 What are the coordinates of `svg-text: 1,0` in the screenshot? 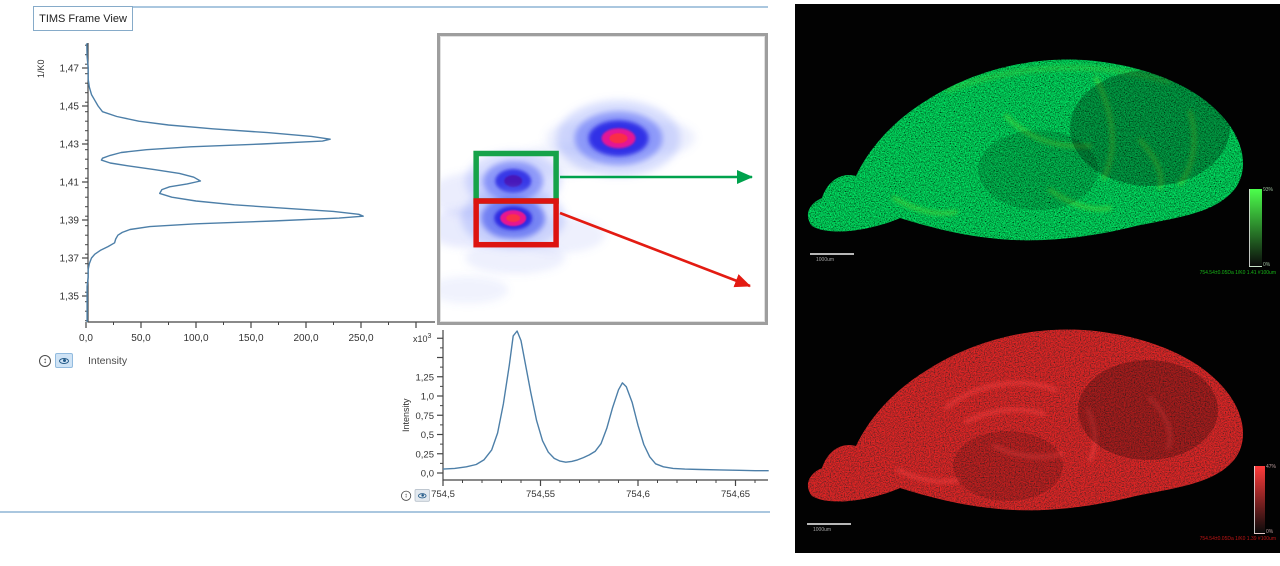 It's located at (427, 397).